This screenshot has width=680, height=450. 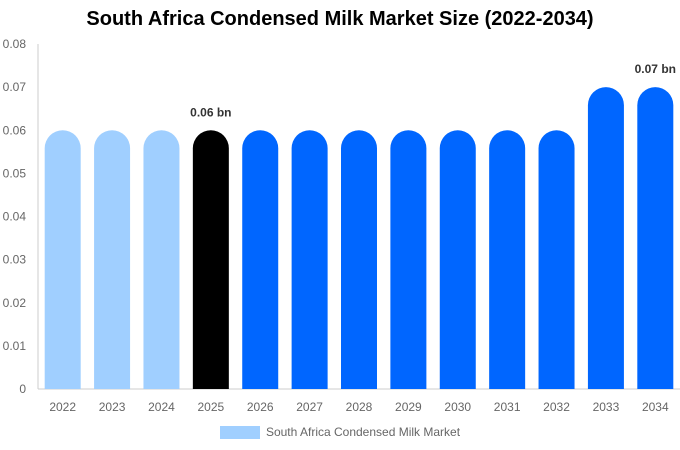 What do you see at coordinates (15, 87) in the screenshot?
I see `y-tick-label: 0.07` at bounding box center [15, 87].